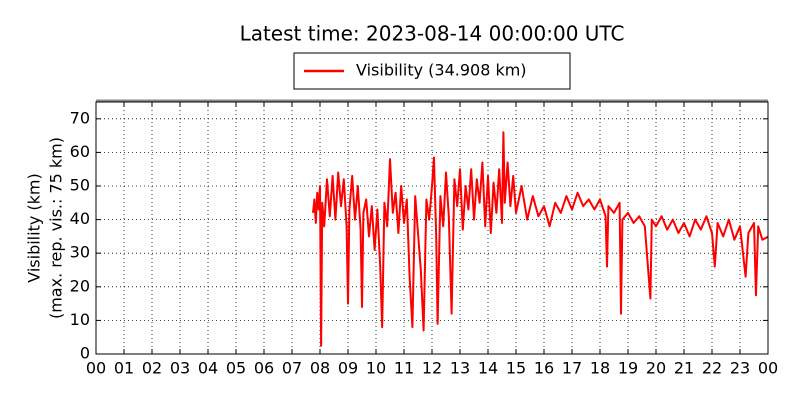  I want to click on x-tick-label: 06, so click(264, 368).